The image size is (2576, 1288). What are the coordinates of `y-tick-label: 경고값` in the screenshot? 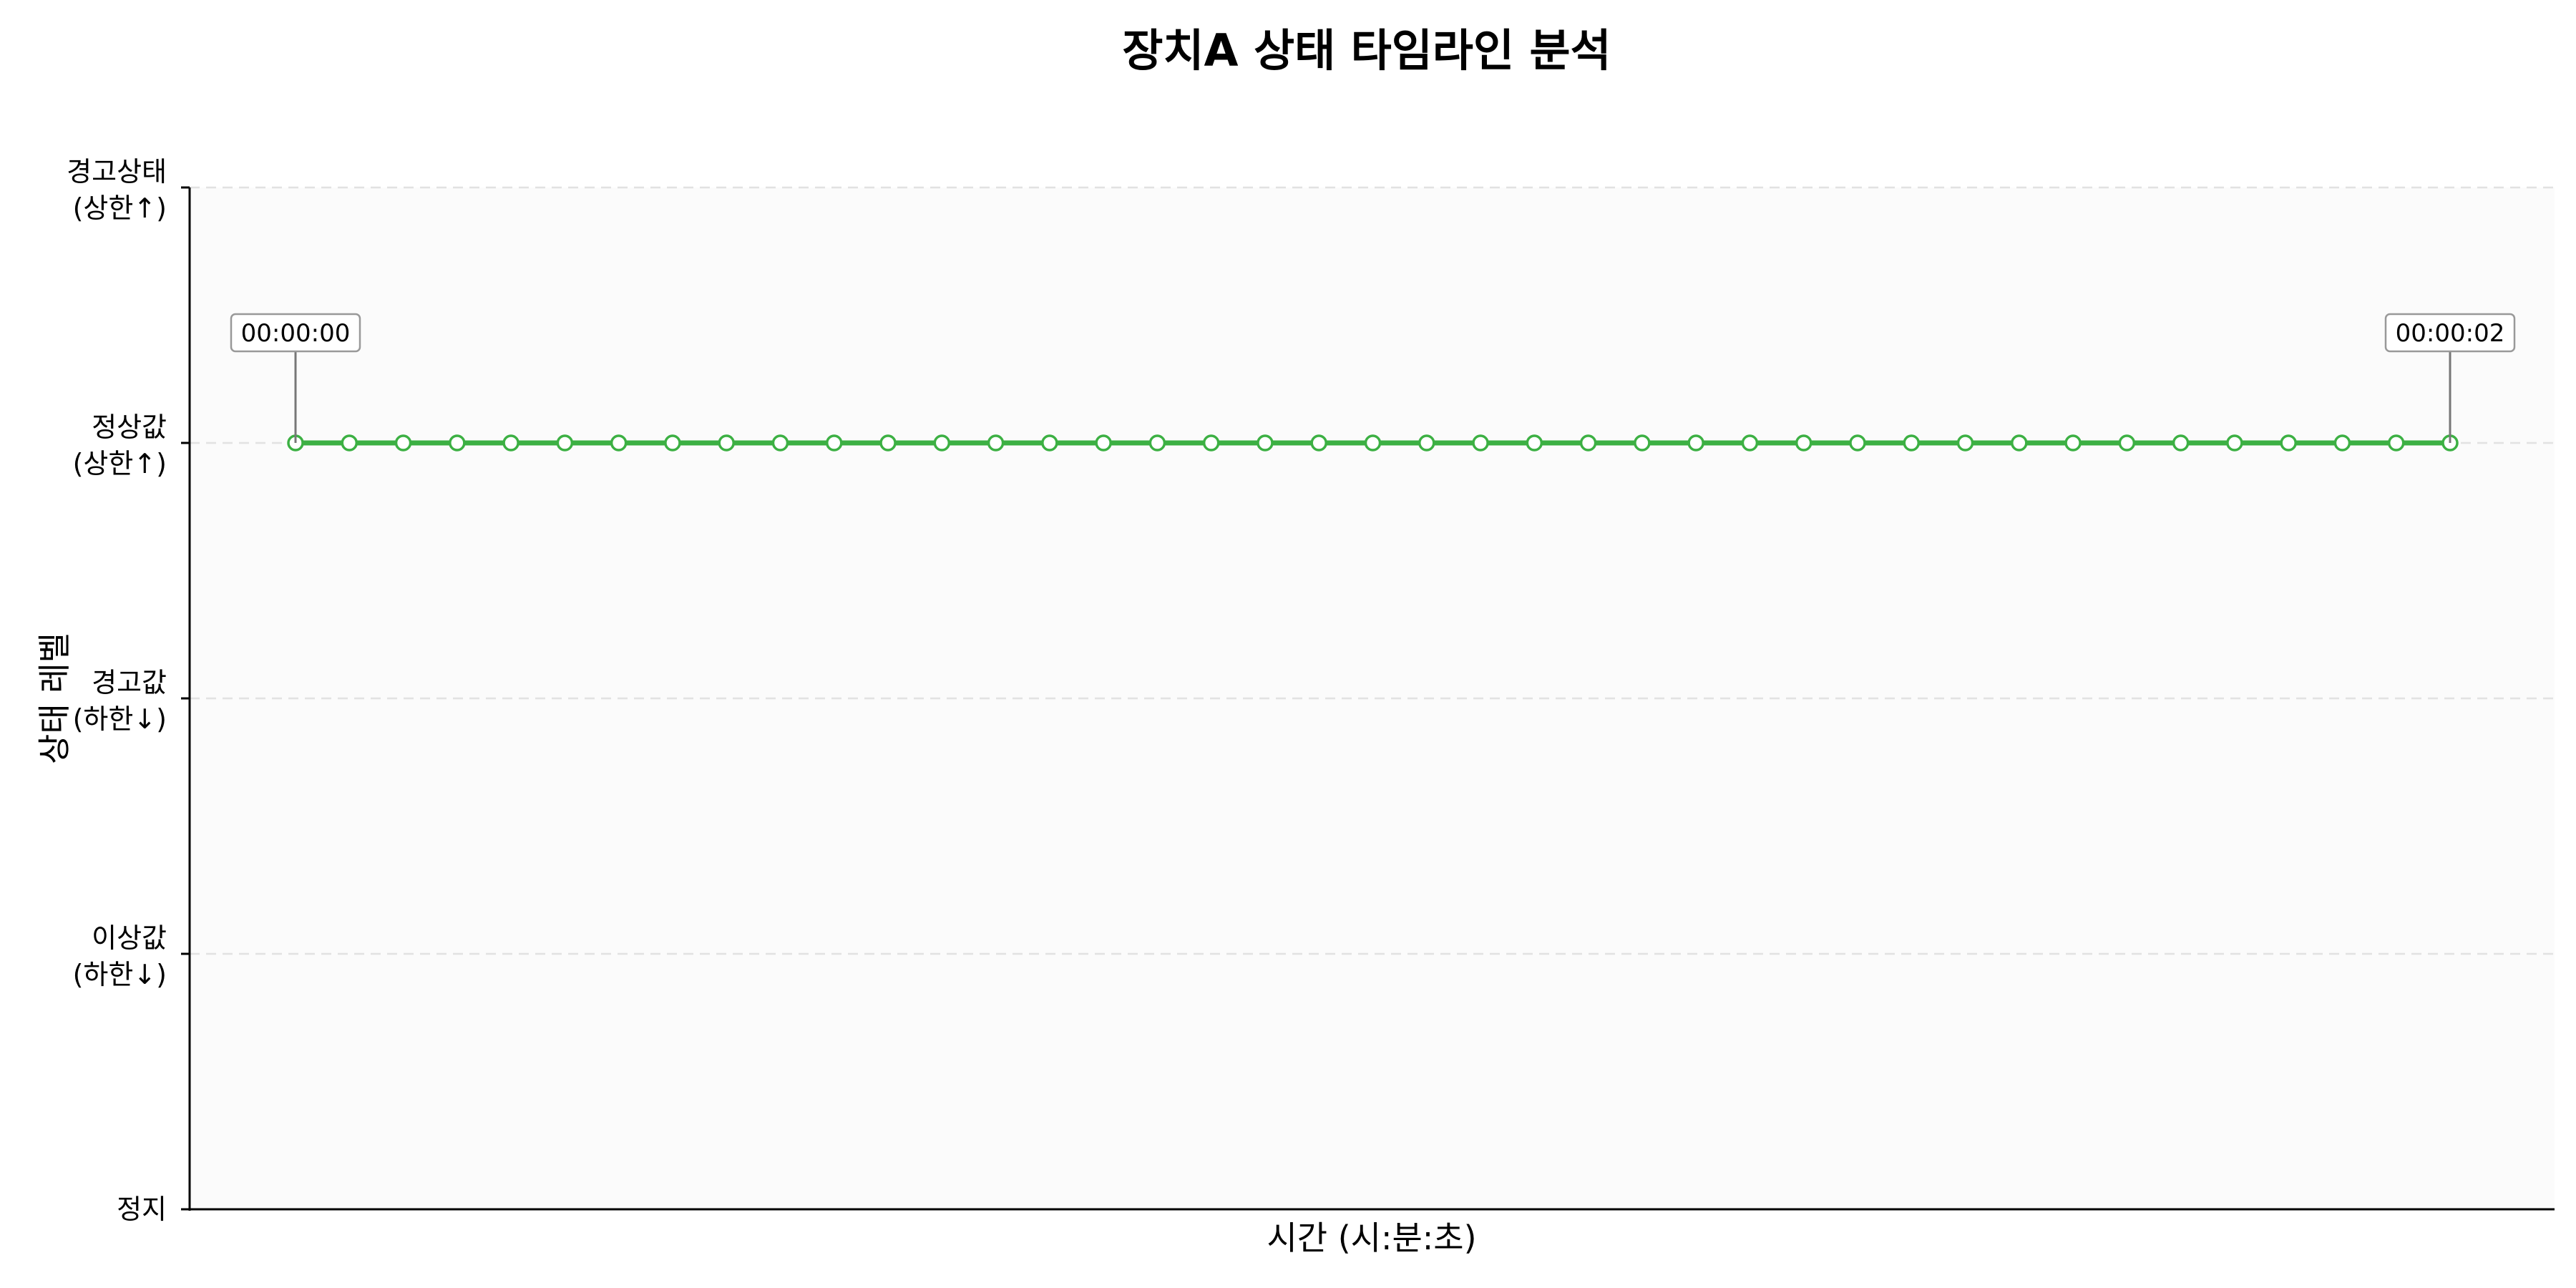 It's located at (129, 682).